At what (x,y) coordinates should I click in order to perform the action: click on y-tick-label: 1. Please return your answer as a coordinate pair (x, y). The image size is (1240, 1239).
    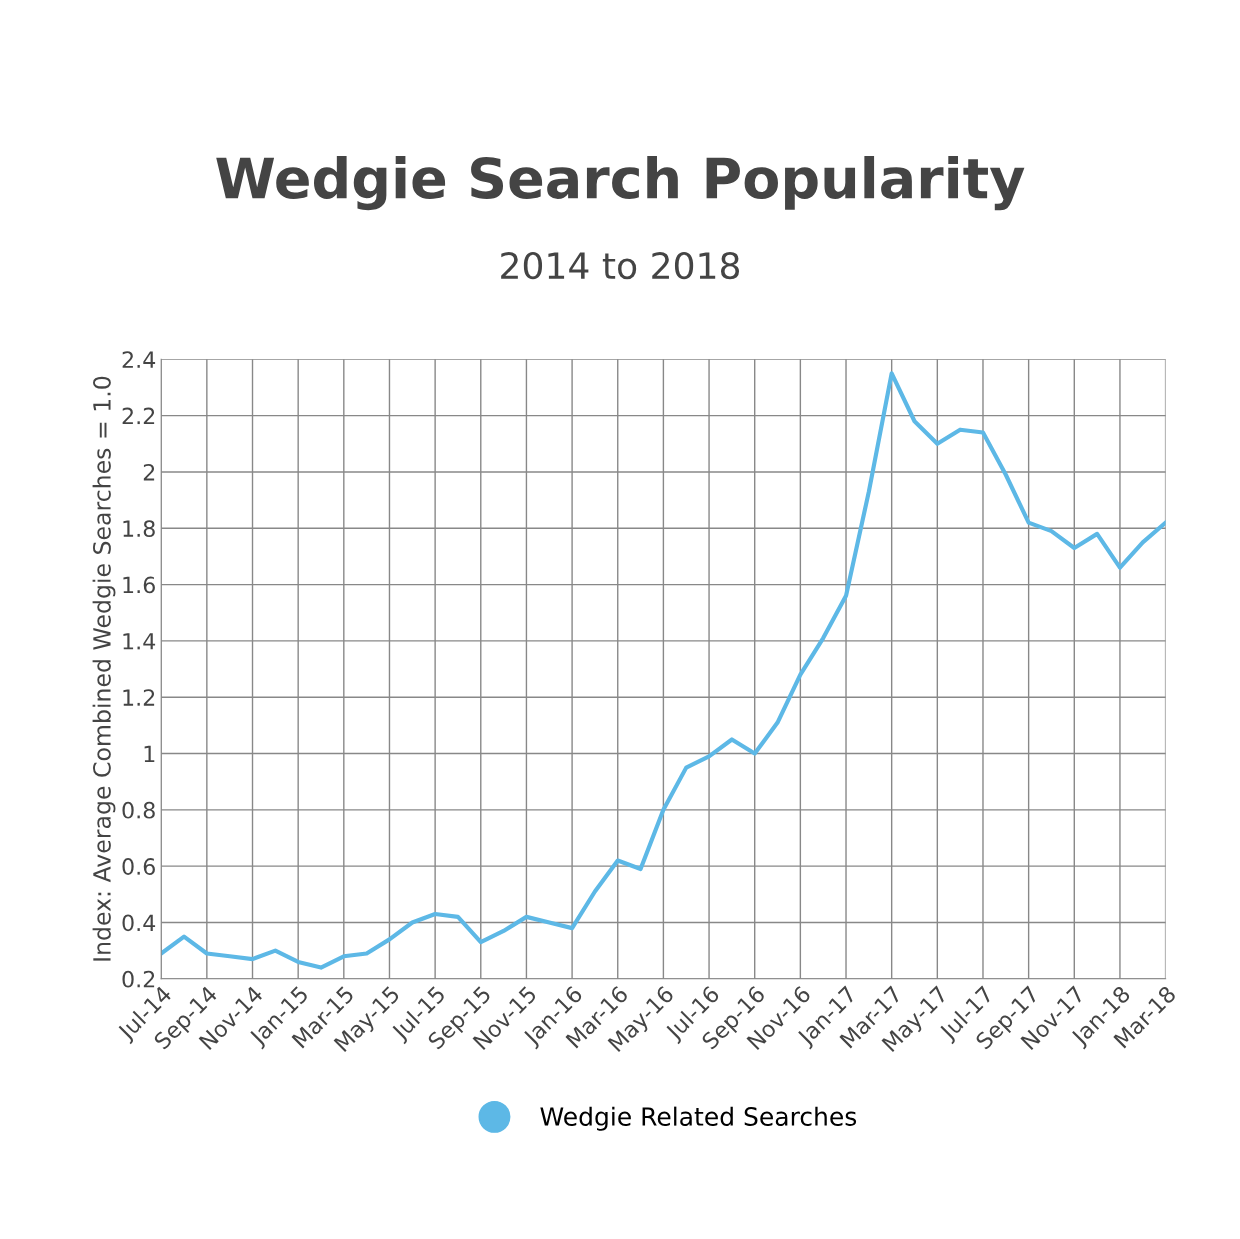
    Looking at the image, I should click on (149, 753).